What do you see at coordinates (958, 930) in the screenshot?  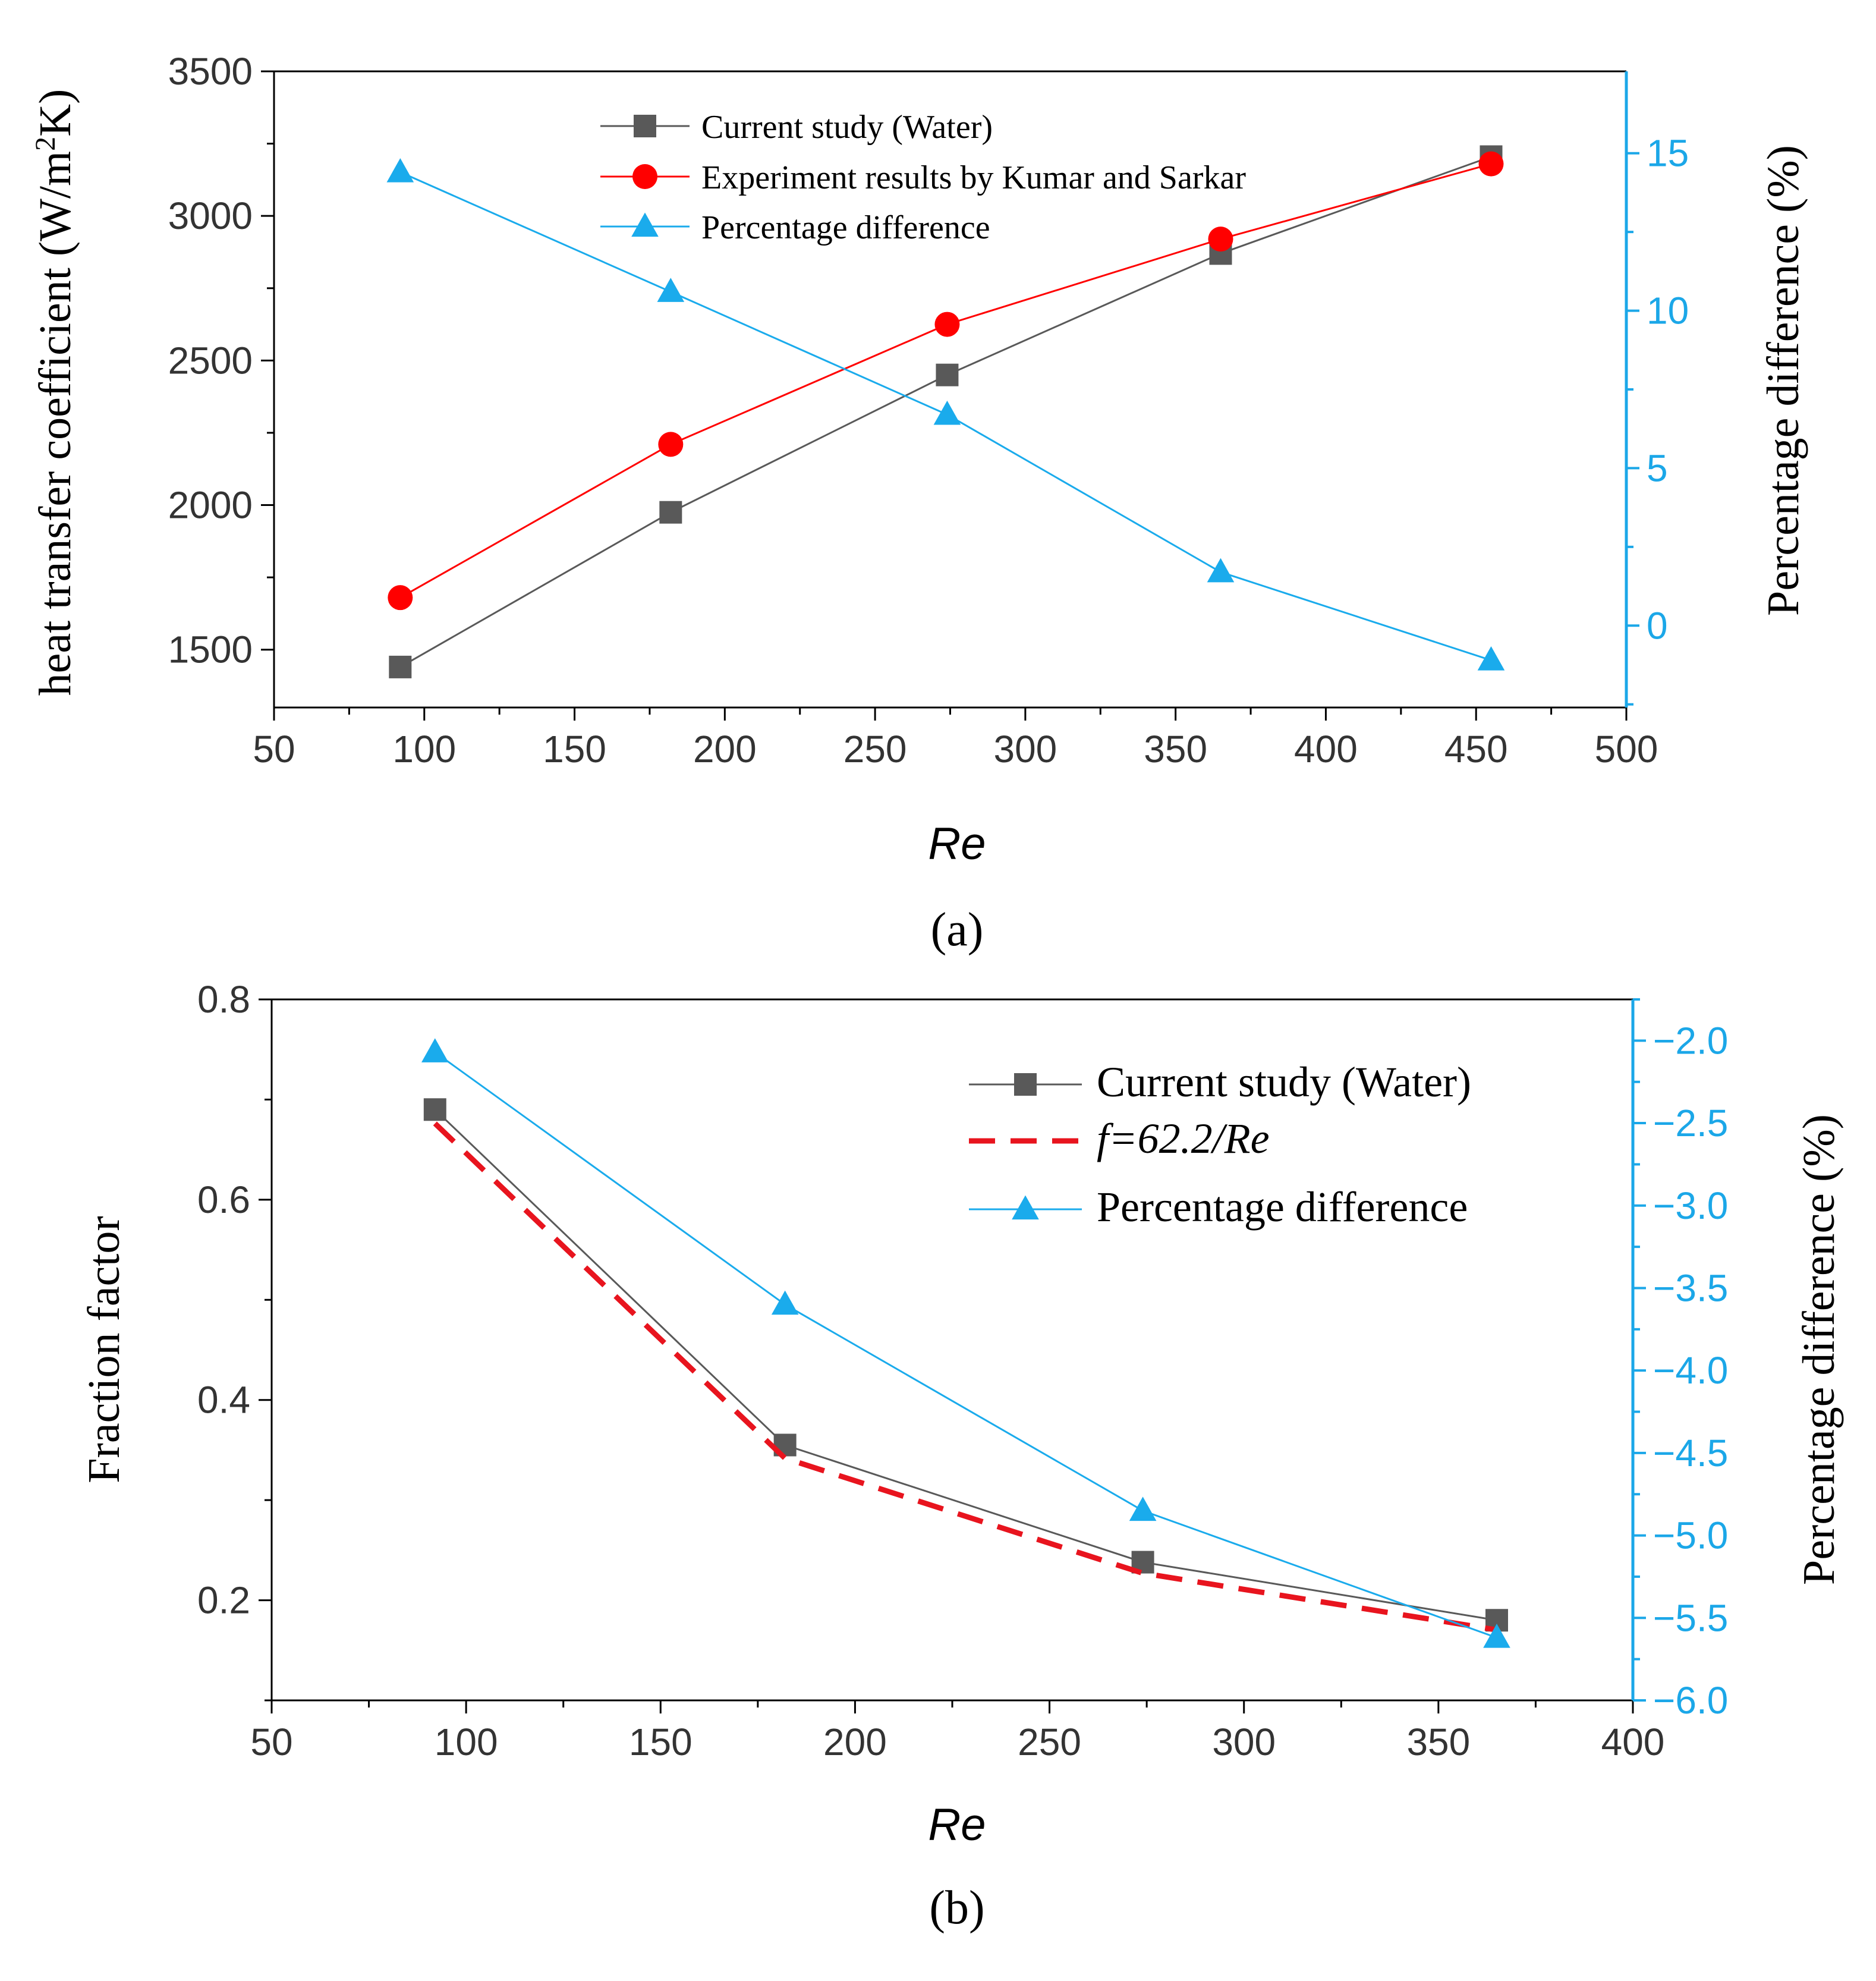 I see `panel-caption: (a)` at bounding box center [958, 930].